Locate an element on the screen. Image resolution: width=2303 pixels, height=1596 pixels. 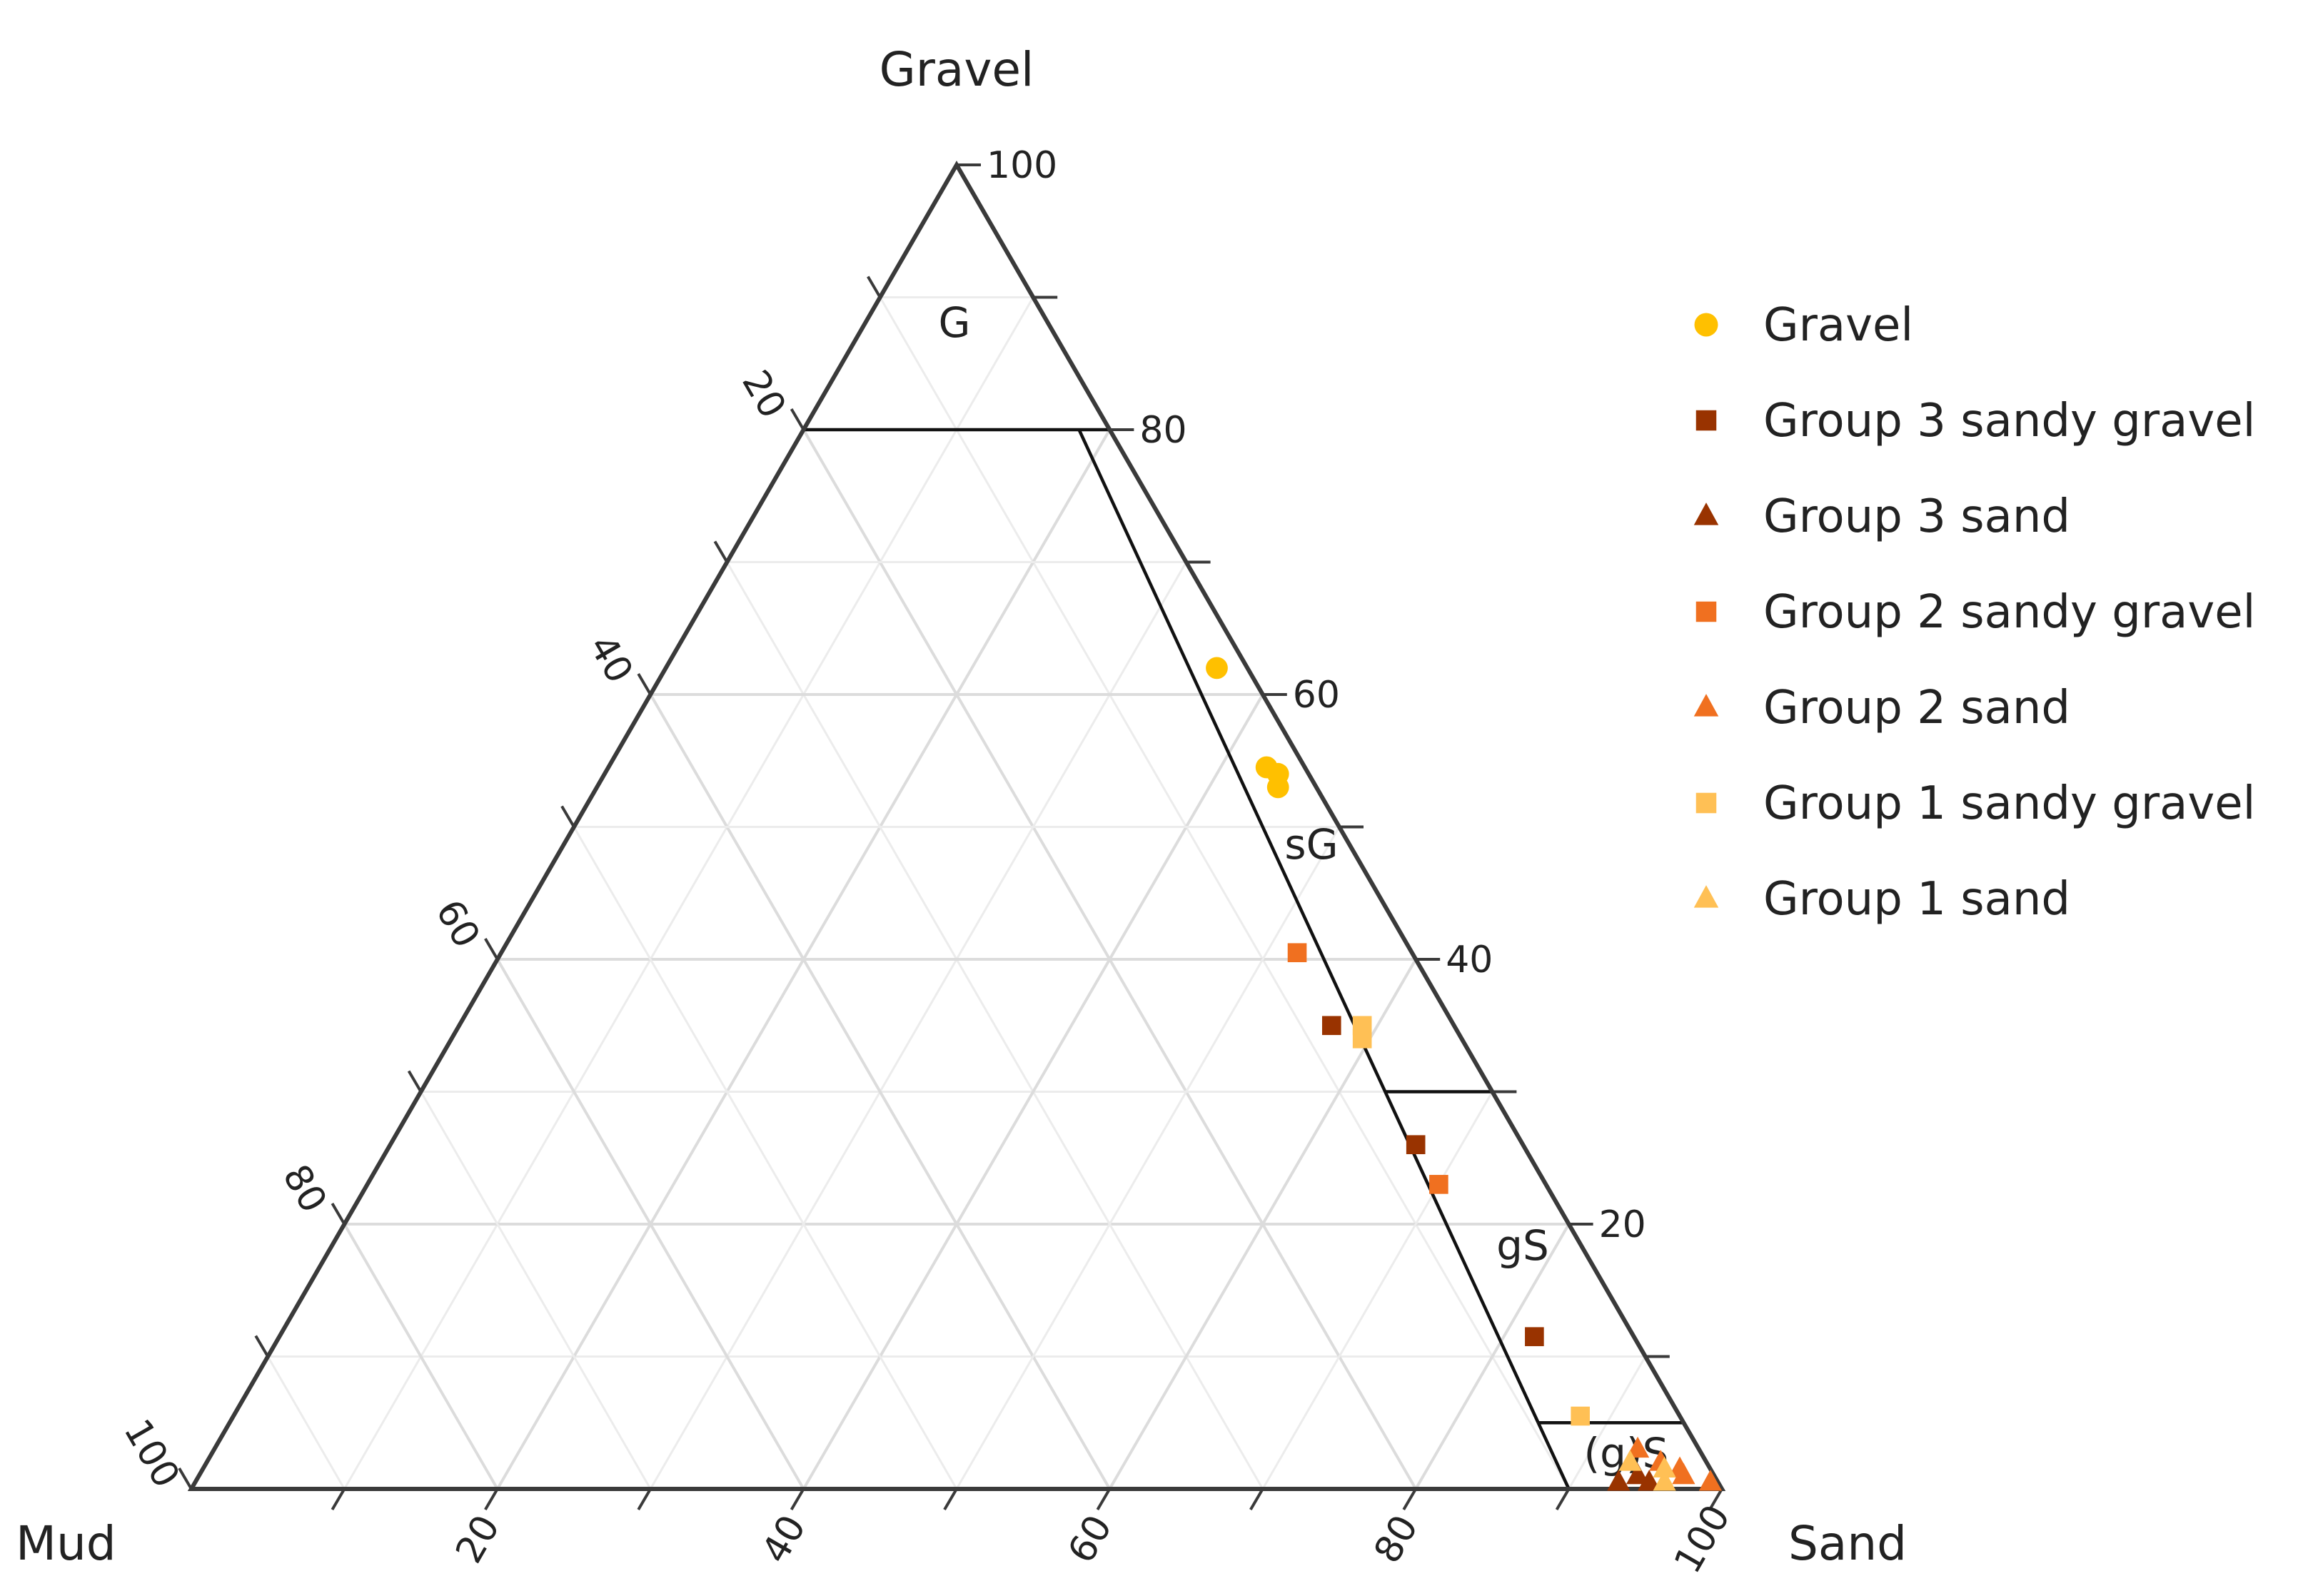
mud-tick-label: 20 is located at coordinates (763, 394).